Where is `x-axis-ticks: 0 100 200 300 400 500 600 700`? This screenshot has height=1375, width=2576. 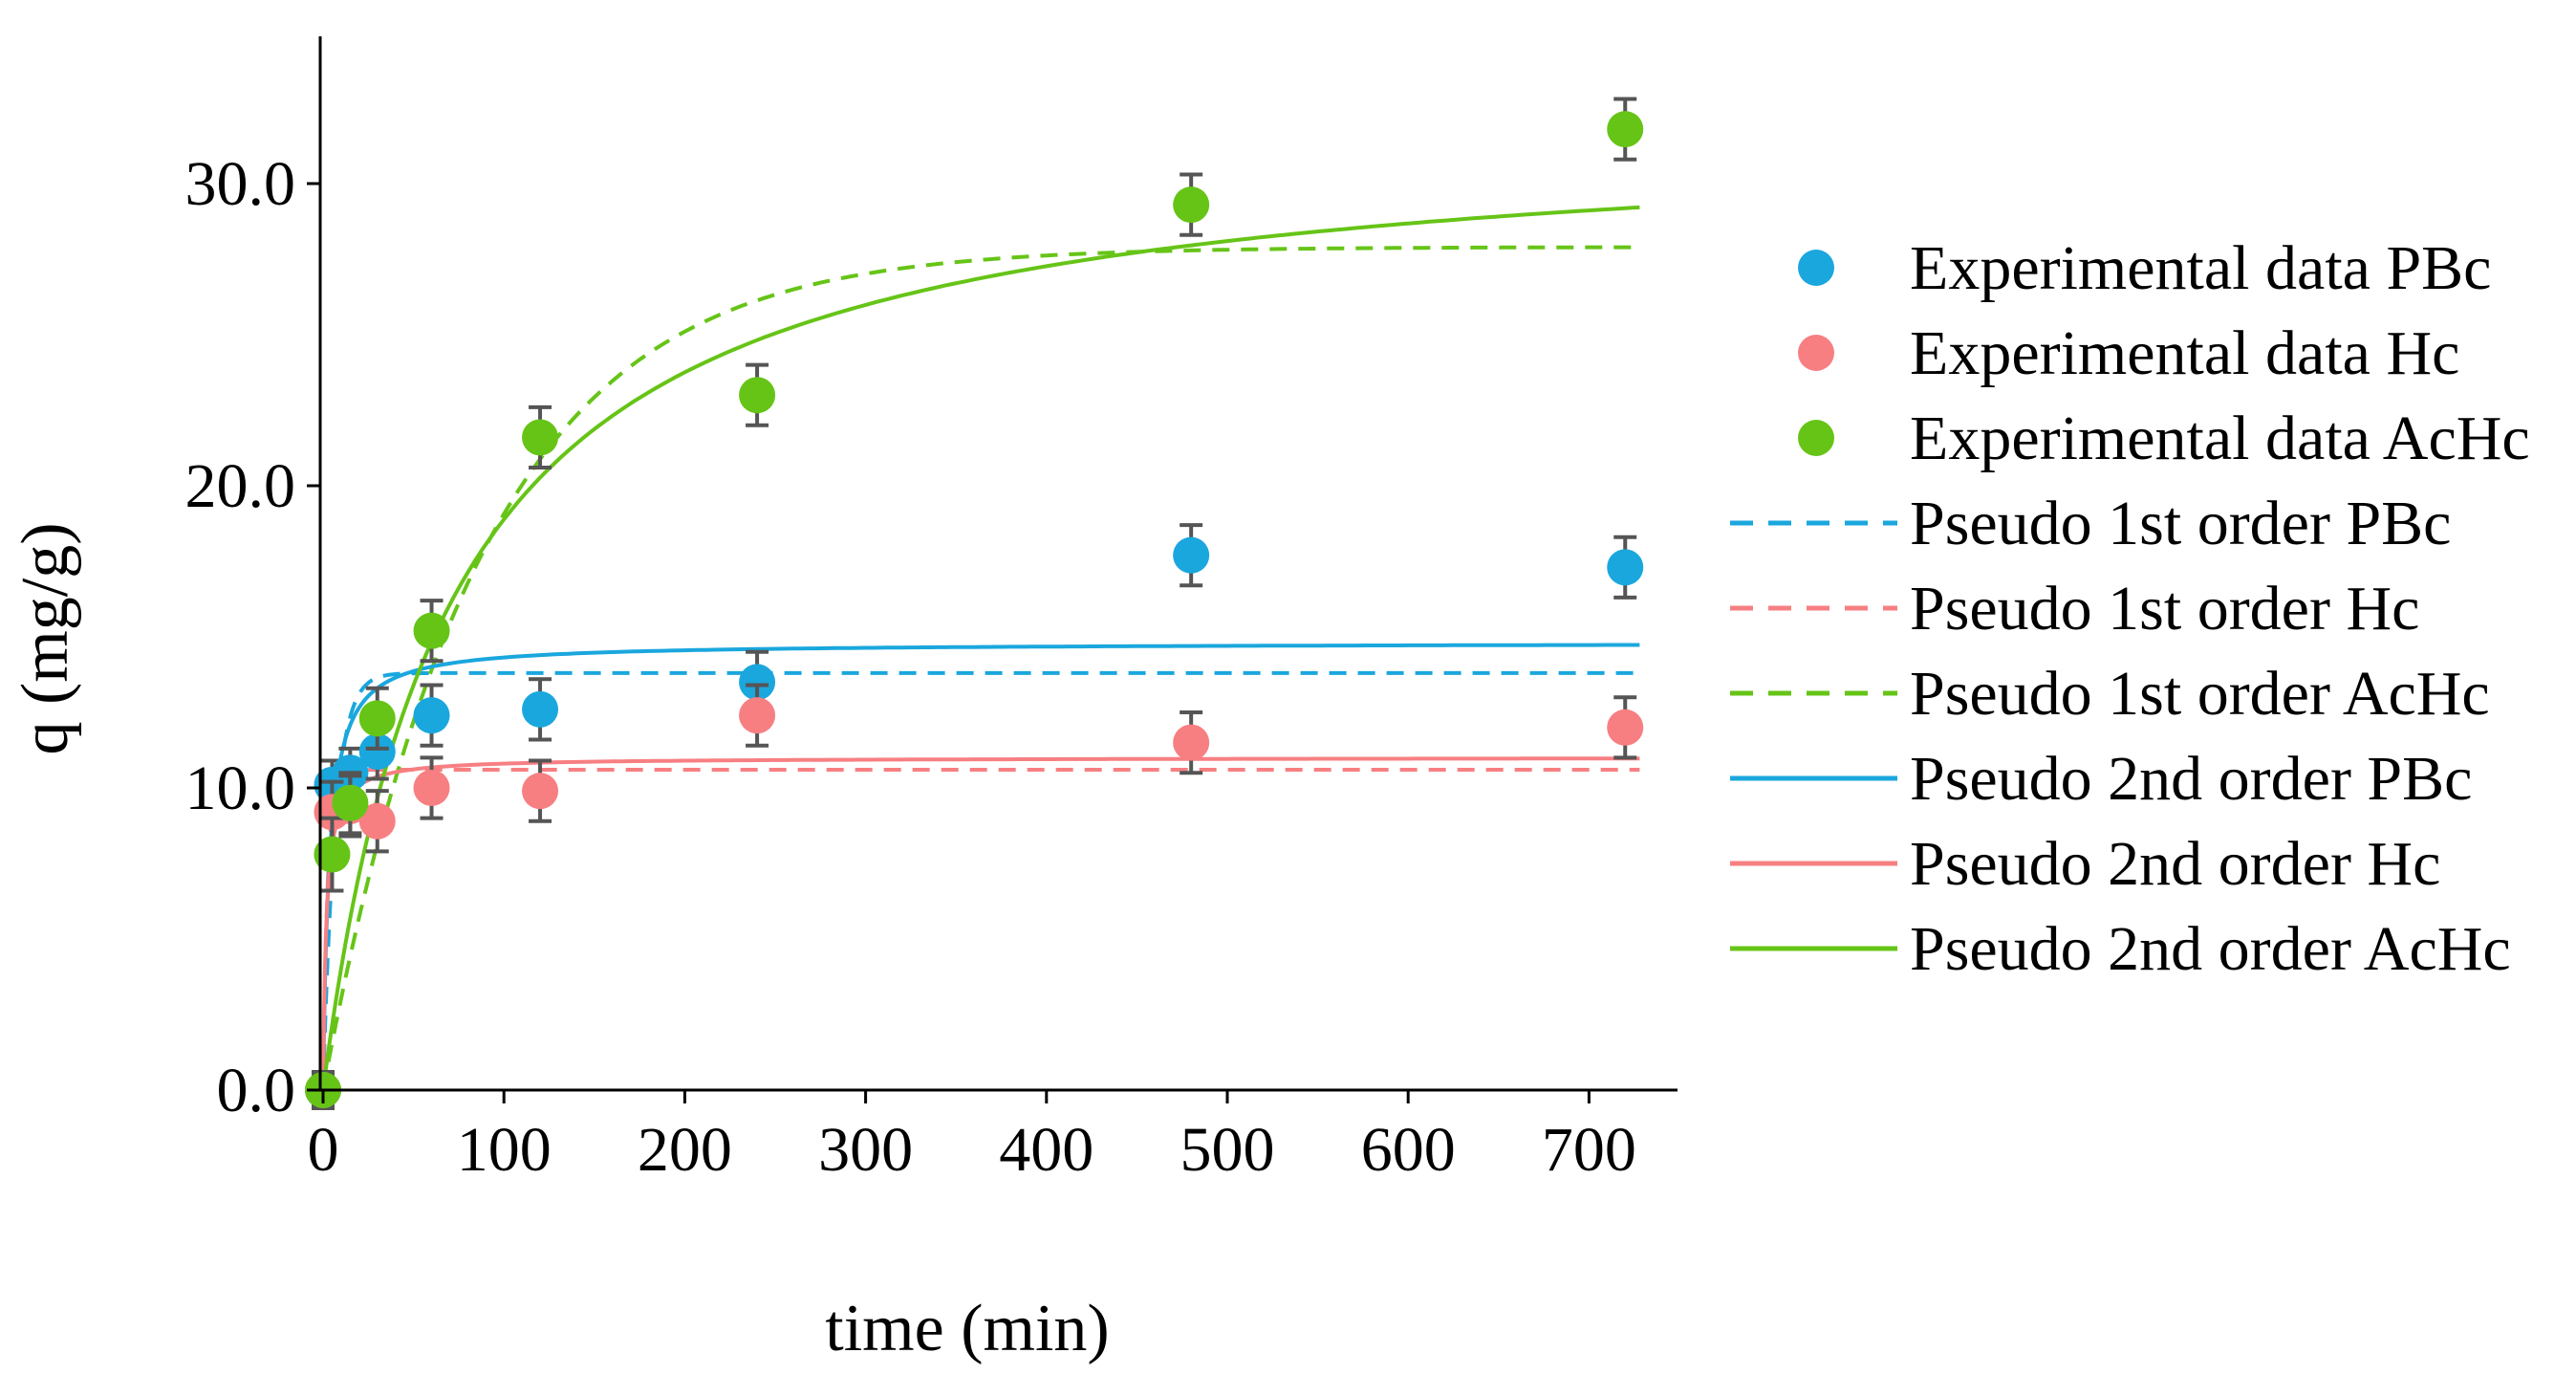 x-axis-ticks: 0 100 200 300 400 500 600 700 is located at coordinates (972, 1137).